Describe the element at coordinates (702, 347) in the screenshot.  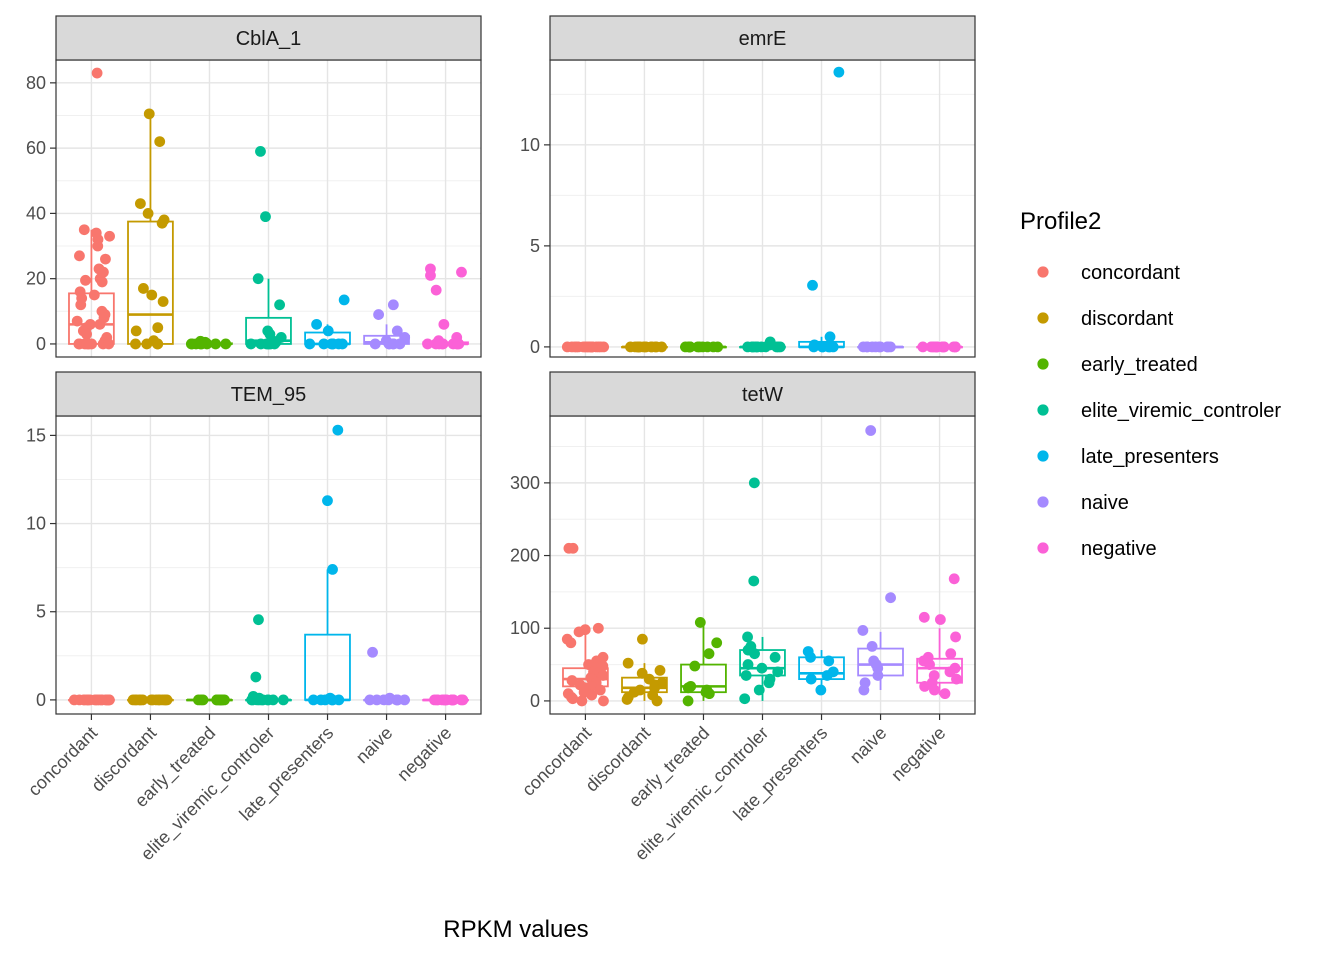
I see `points-early_treated` at that location.